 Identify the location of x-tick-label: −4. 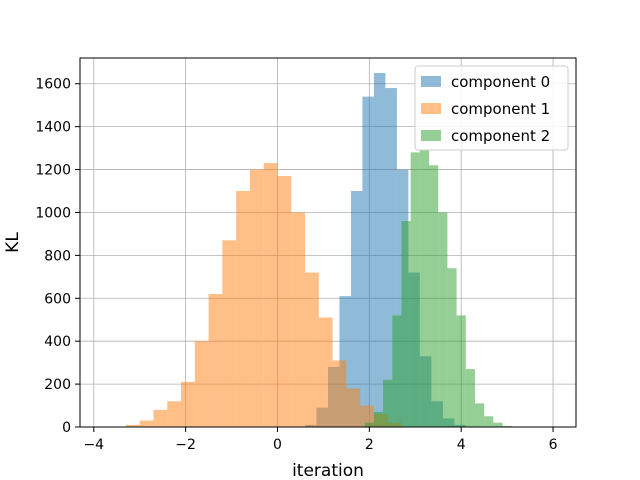
(93, 445).